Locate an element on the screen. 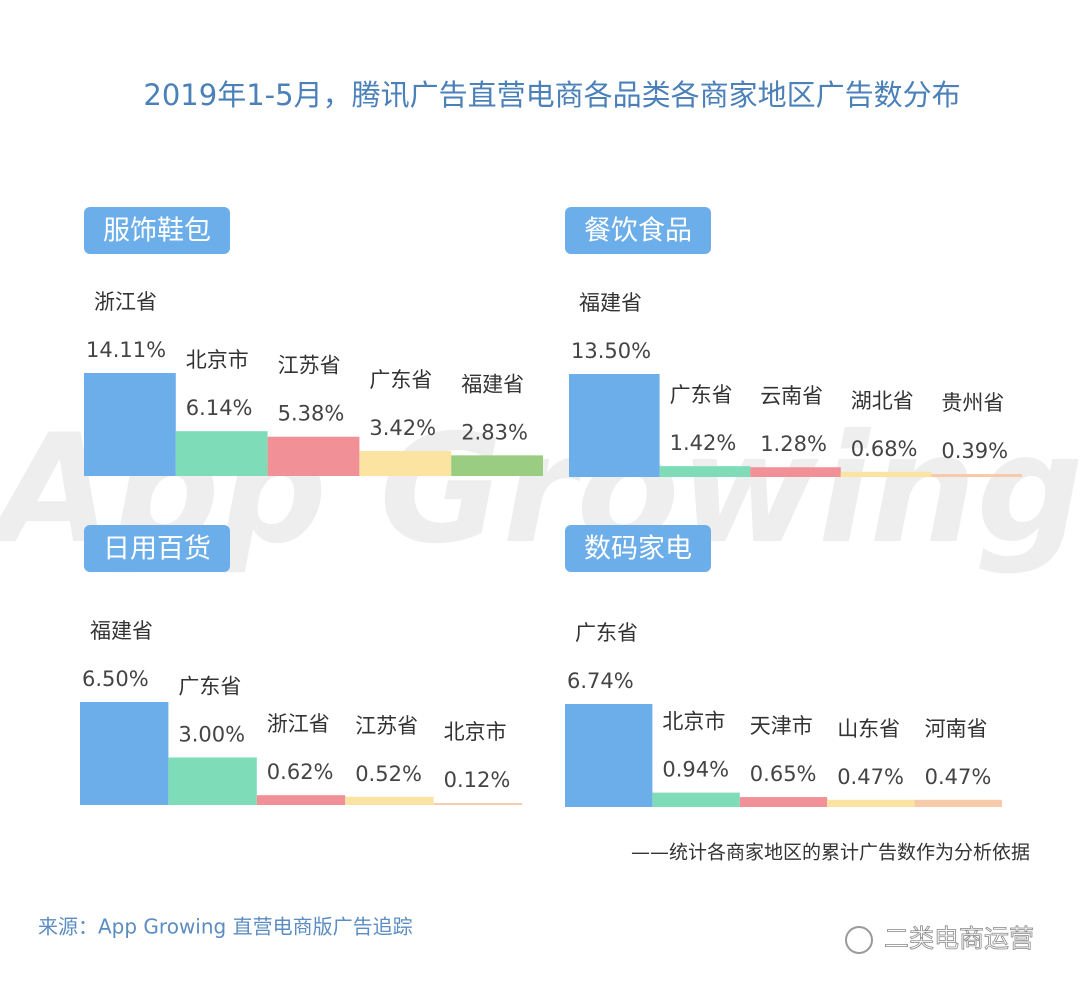 The image size is (1080, 987). value-label: 0.52% is located at coordinates (388, 774).